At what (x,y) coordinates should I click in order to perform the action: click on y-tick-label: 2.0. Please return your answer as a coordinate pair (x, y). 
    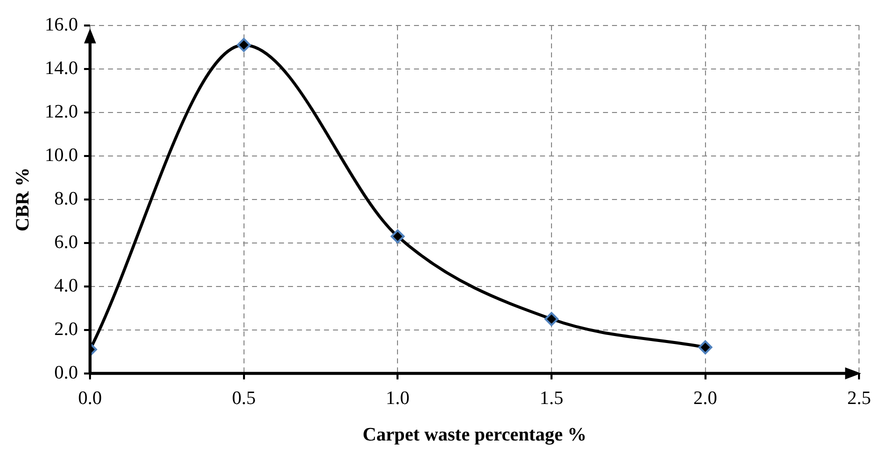
    Looking at the image, I should click on (66, 329).